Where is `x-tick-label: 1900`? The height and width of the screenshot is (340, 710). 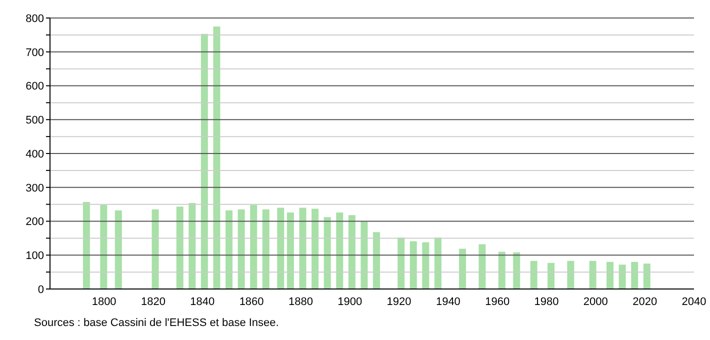 x-tick-label: 1900 is located at coordinates (350, 302).